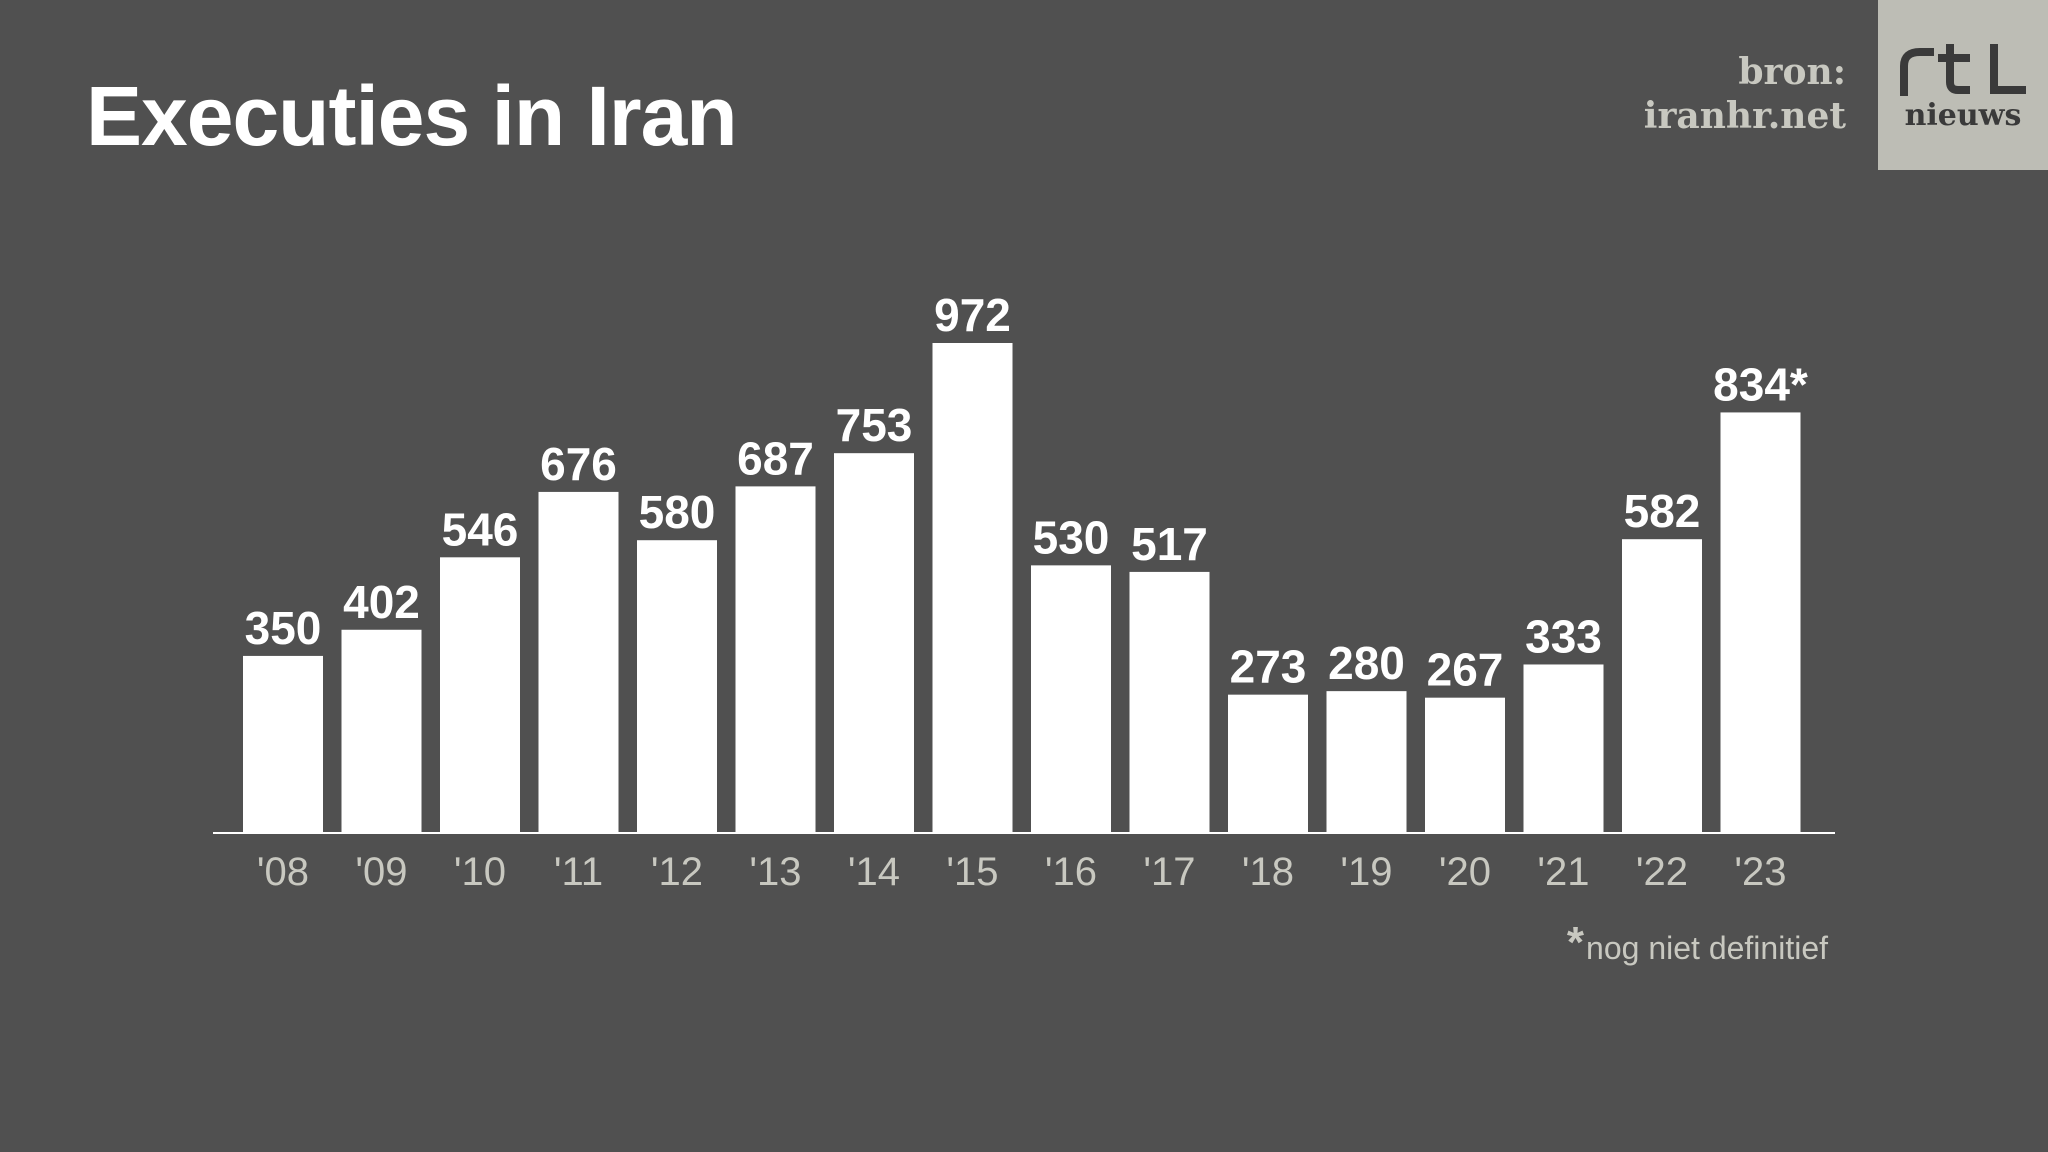 The height and width of the screenshot is (1152, 2048). I want to click on x-tick-label: '18, so click(1268, 872).